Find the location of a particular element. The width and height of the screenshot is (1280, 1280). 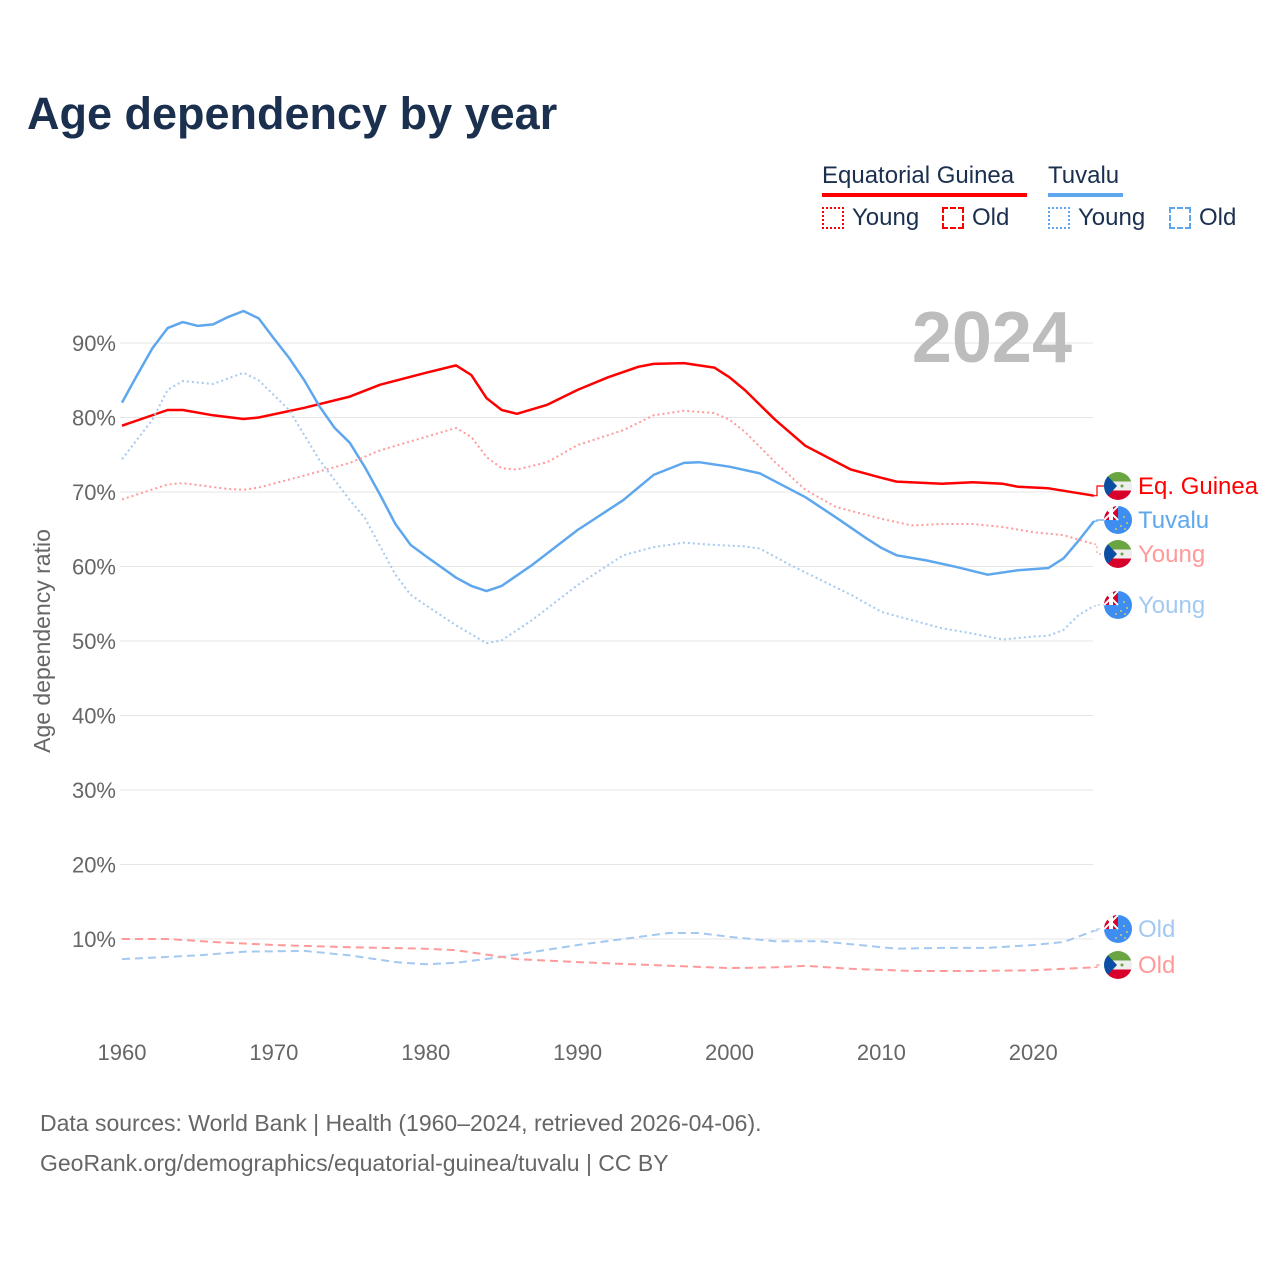

y-tick-label: 50% is located at coordinates (94, 641).